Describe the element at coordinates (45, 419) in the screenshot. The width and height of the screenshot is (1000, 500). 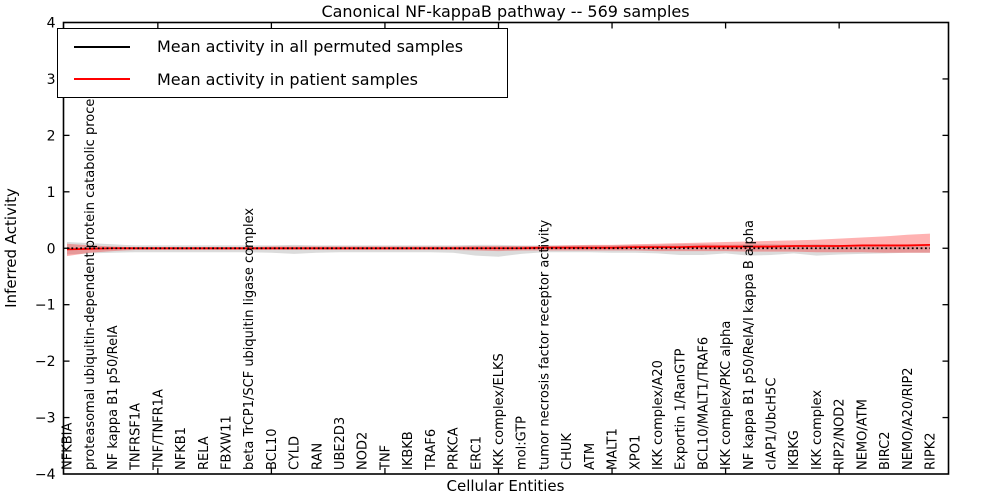
I see `y-tick-label: −3` at that location.